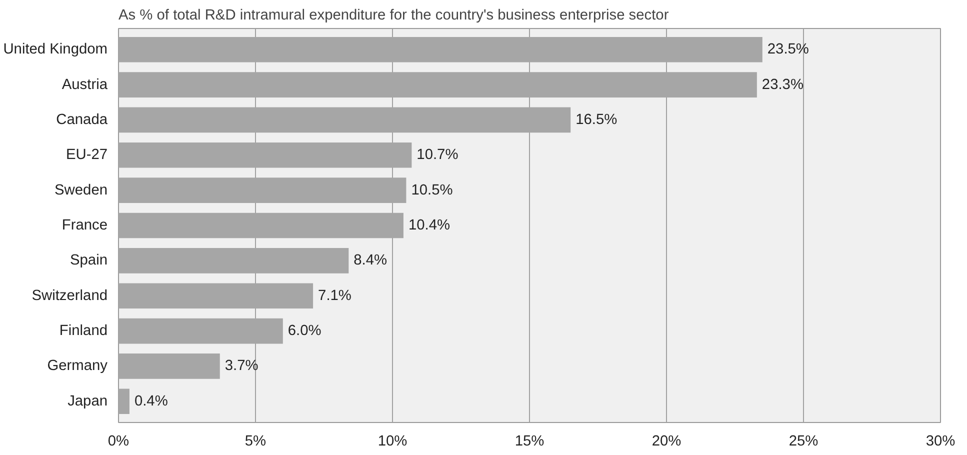 The image size is (967, 455). Describe the element at coordinates (85, 226) in the screenshot. I see `y-tick-label: France` at that location.